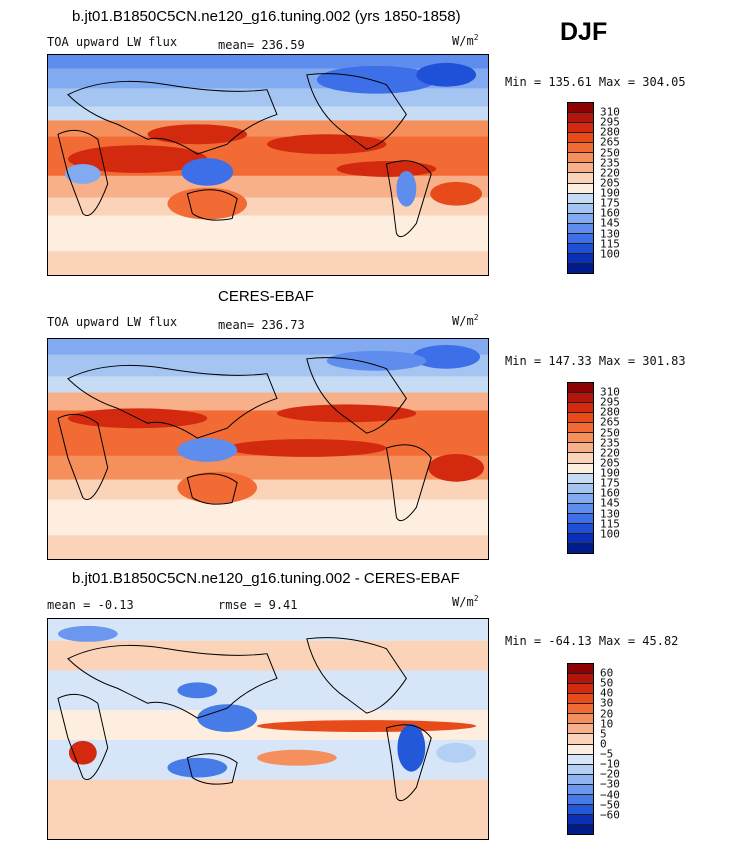 The height and width of the screenshot is (847, 733). I want to click on panel3-units: W/m2, so click(465, 601).